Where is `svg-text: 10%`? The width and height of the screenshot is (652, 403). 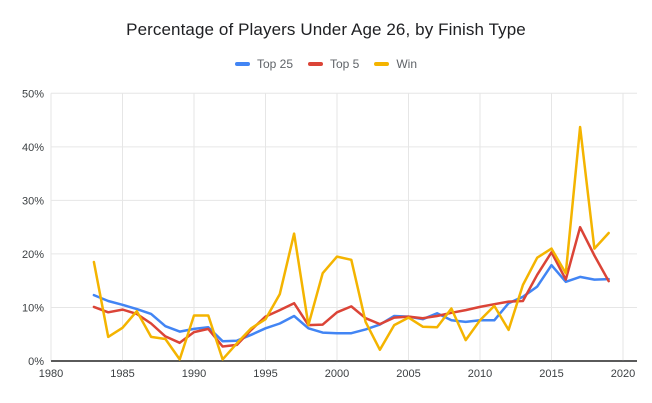 svg-text: 10% is located at coordinates (33, 308).